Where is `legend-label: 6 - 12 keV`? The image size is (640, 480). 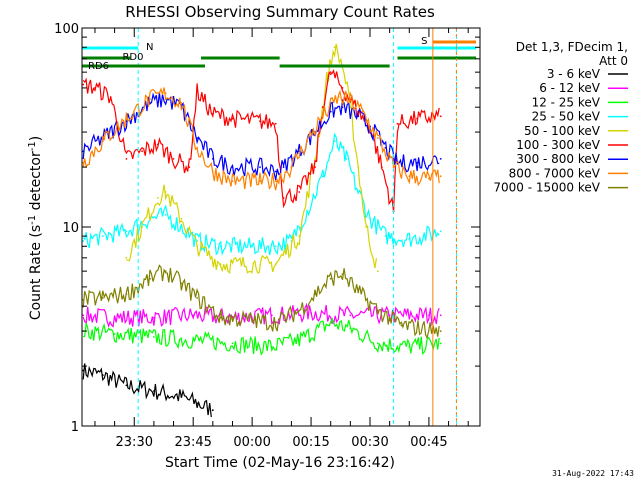 legend-label: 6 - 12 keV is located at coordinates (570, 88).